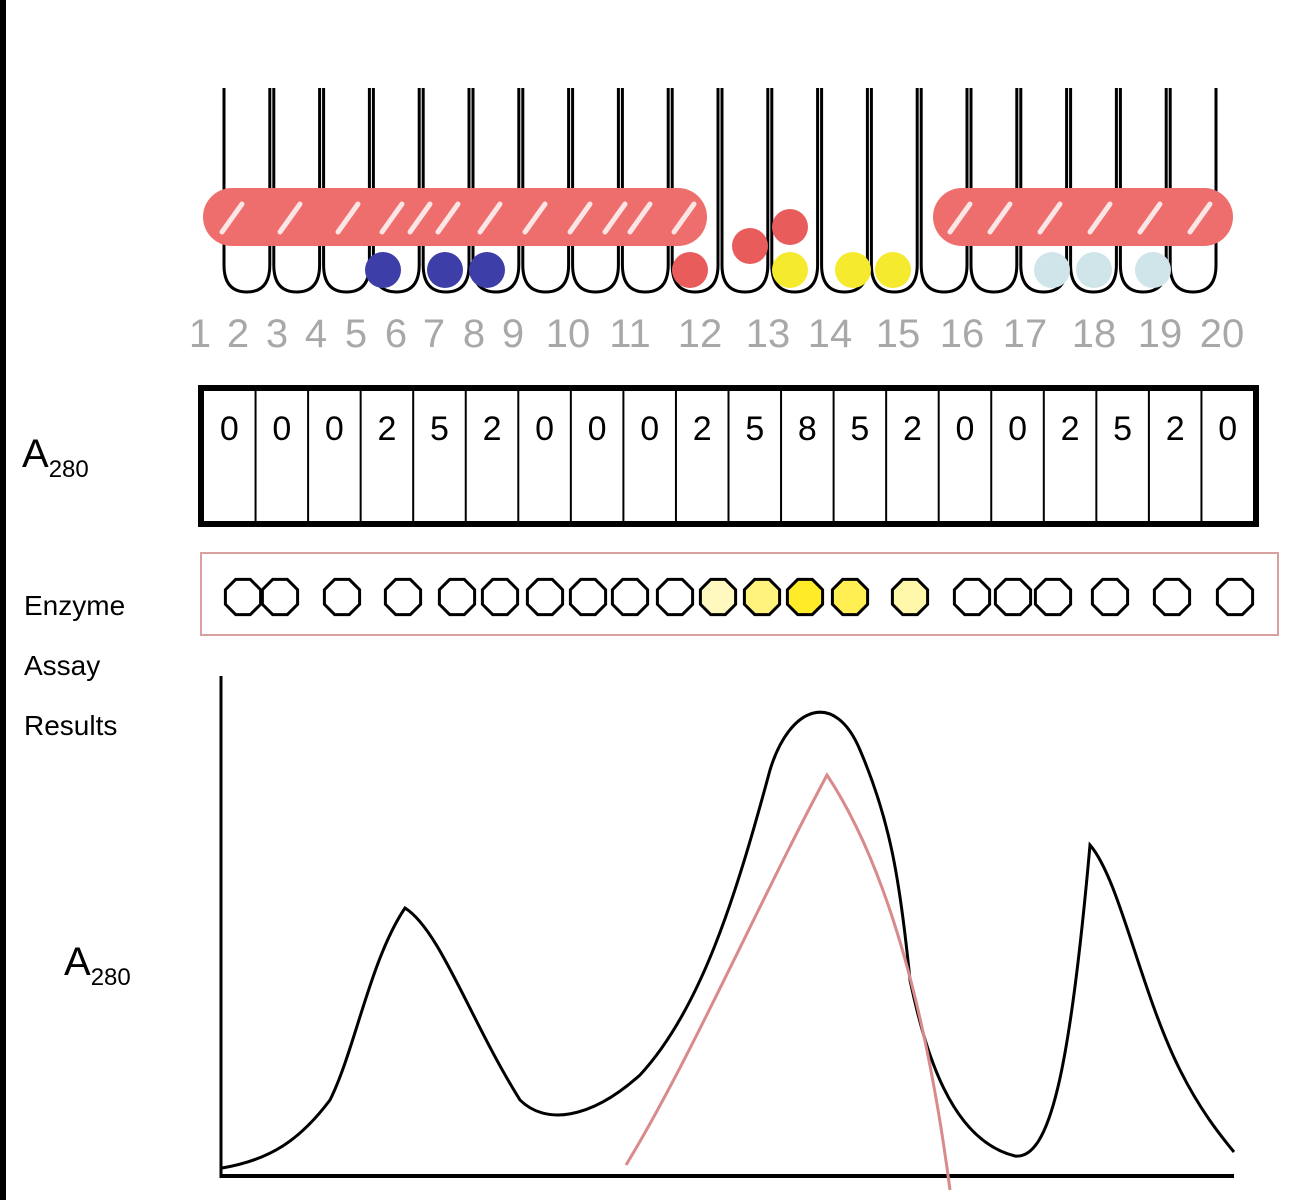 Image resolution: width=1311 pixels, height=1200 pixels. I want to click on tube-numbers: 1 2 3 4 5 6 7 8 9 10 11 12 13 14 15 16 17 18 19 20, so click(716, 334).